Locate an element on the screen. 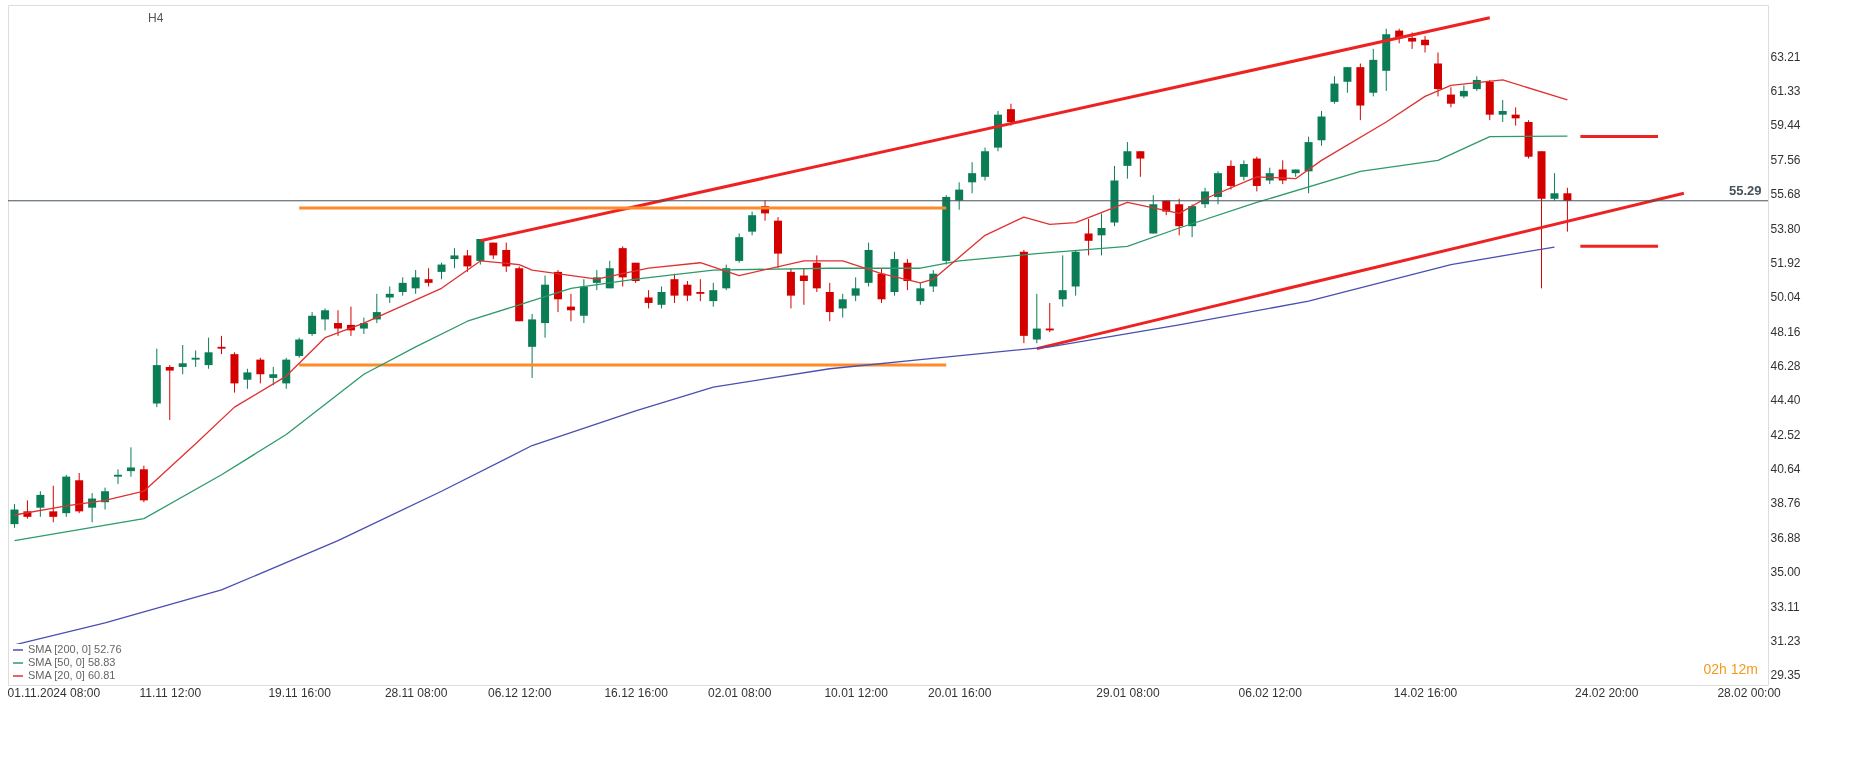 This screenshot has width=1866, height=759. y-tick-label: 35.00 is located at coordinates (1785, 572).